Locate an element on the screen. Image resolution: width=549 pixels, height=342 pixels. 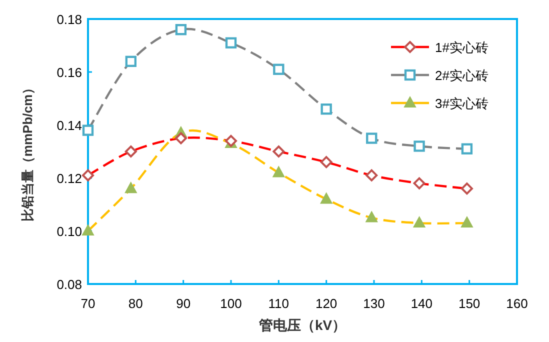
x-tick-label: 120 is located at coordinates (326, 303).